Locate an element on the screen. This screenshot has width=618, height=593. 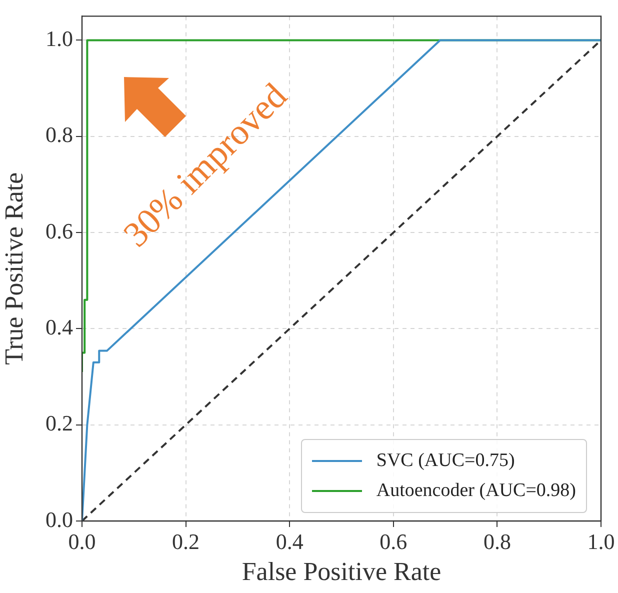
x-tick-label: 0.8 is located at coordinates (497, 541).